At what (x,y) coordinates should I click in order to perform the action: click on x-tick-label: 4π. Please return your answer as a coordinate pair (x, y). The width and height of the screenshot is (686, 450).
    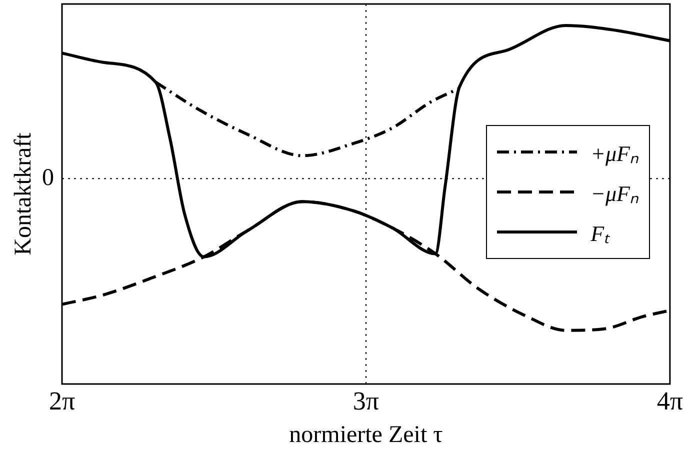
    Looking at the image, I should click on (670, 401).